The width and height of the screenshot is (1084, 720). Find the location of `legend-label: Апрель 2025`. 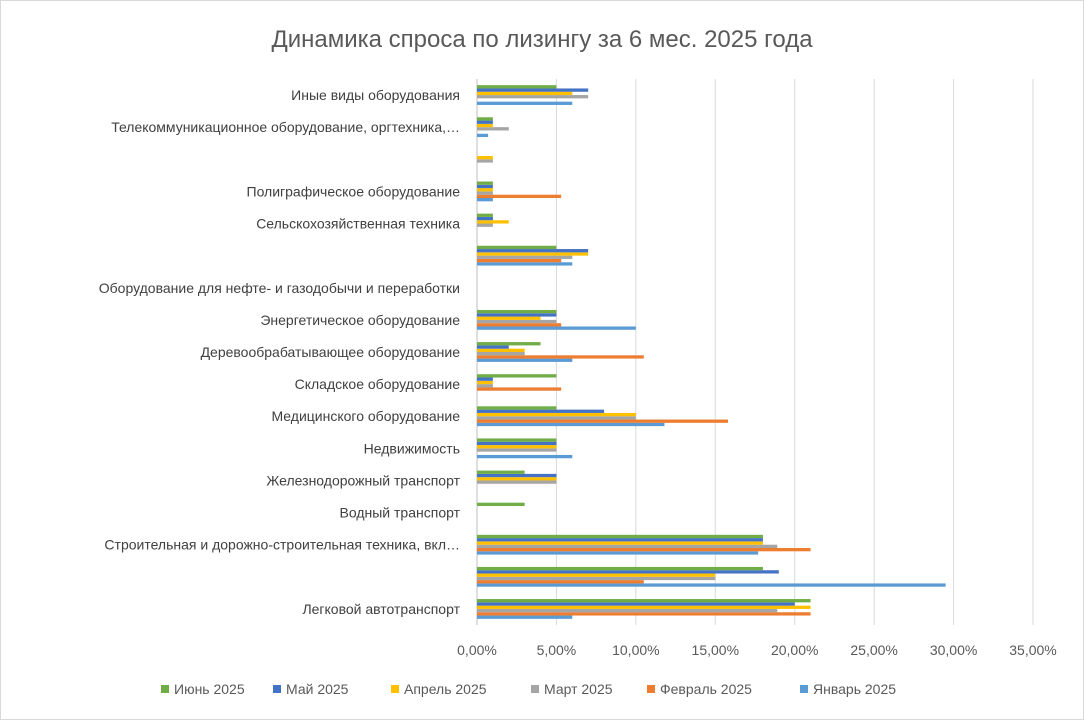

legend-label: Апрель 2025 is located at coordinates (445, 689).